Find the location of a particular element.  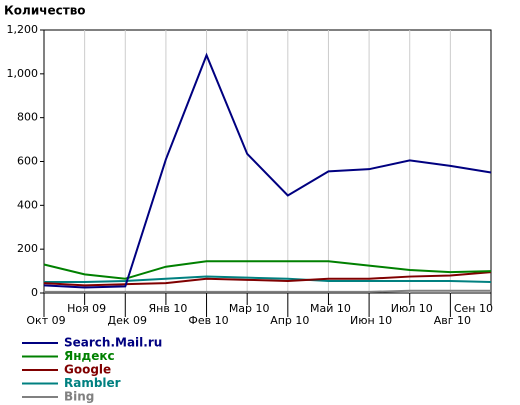

legend-label: Search.Mail.ru is located at coordinates (113, 343).